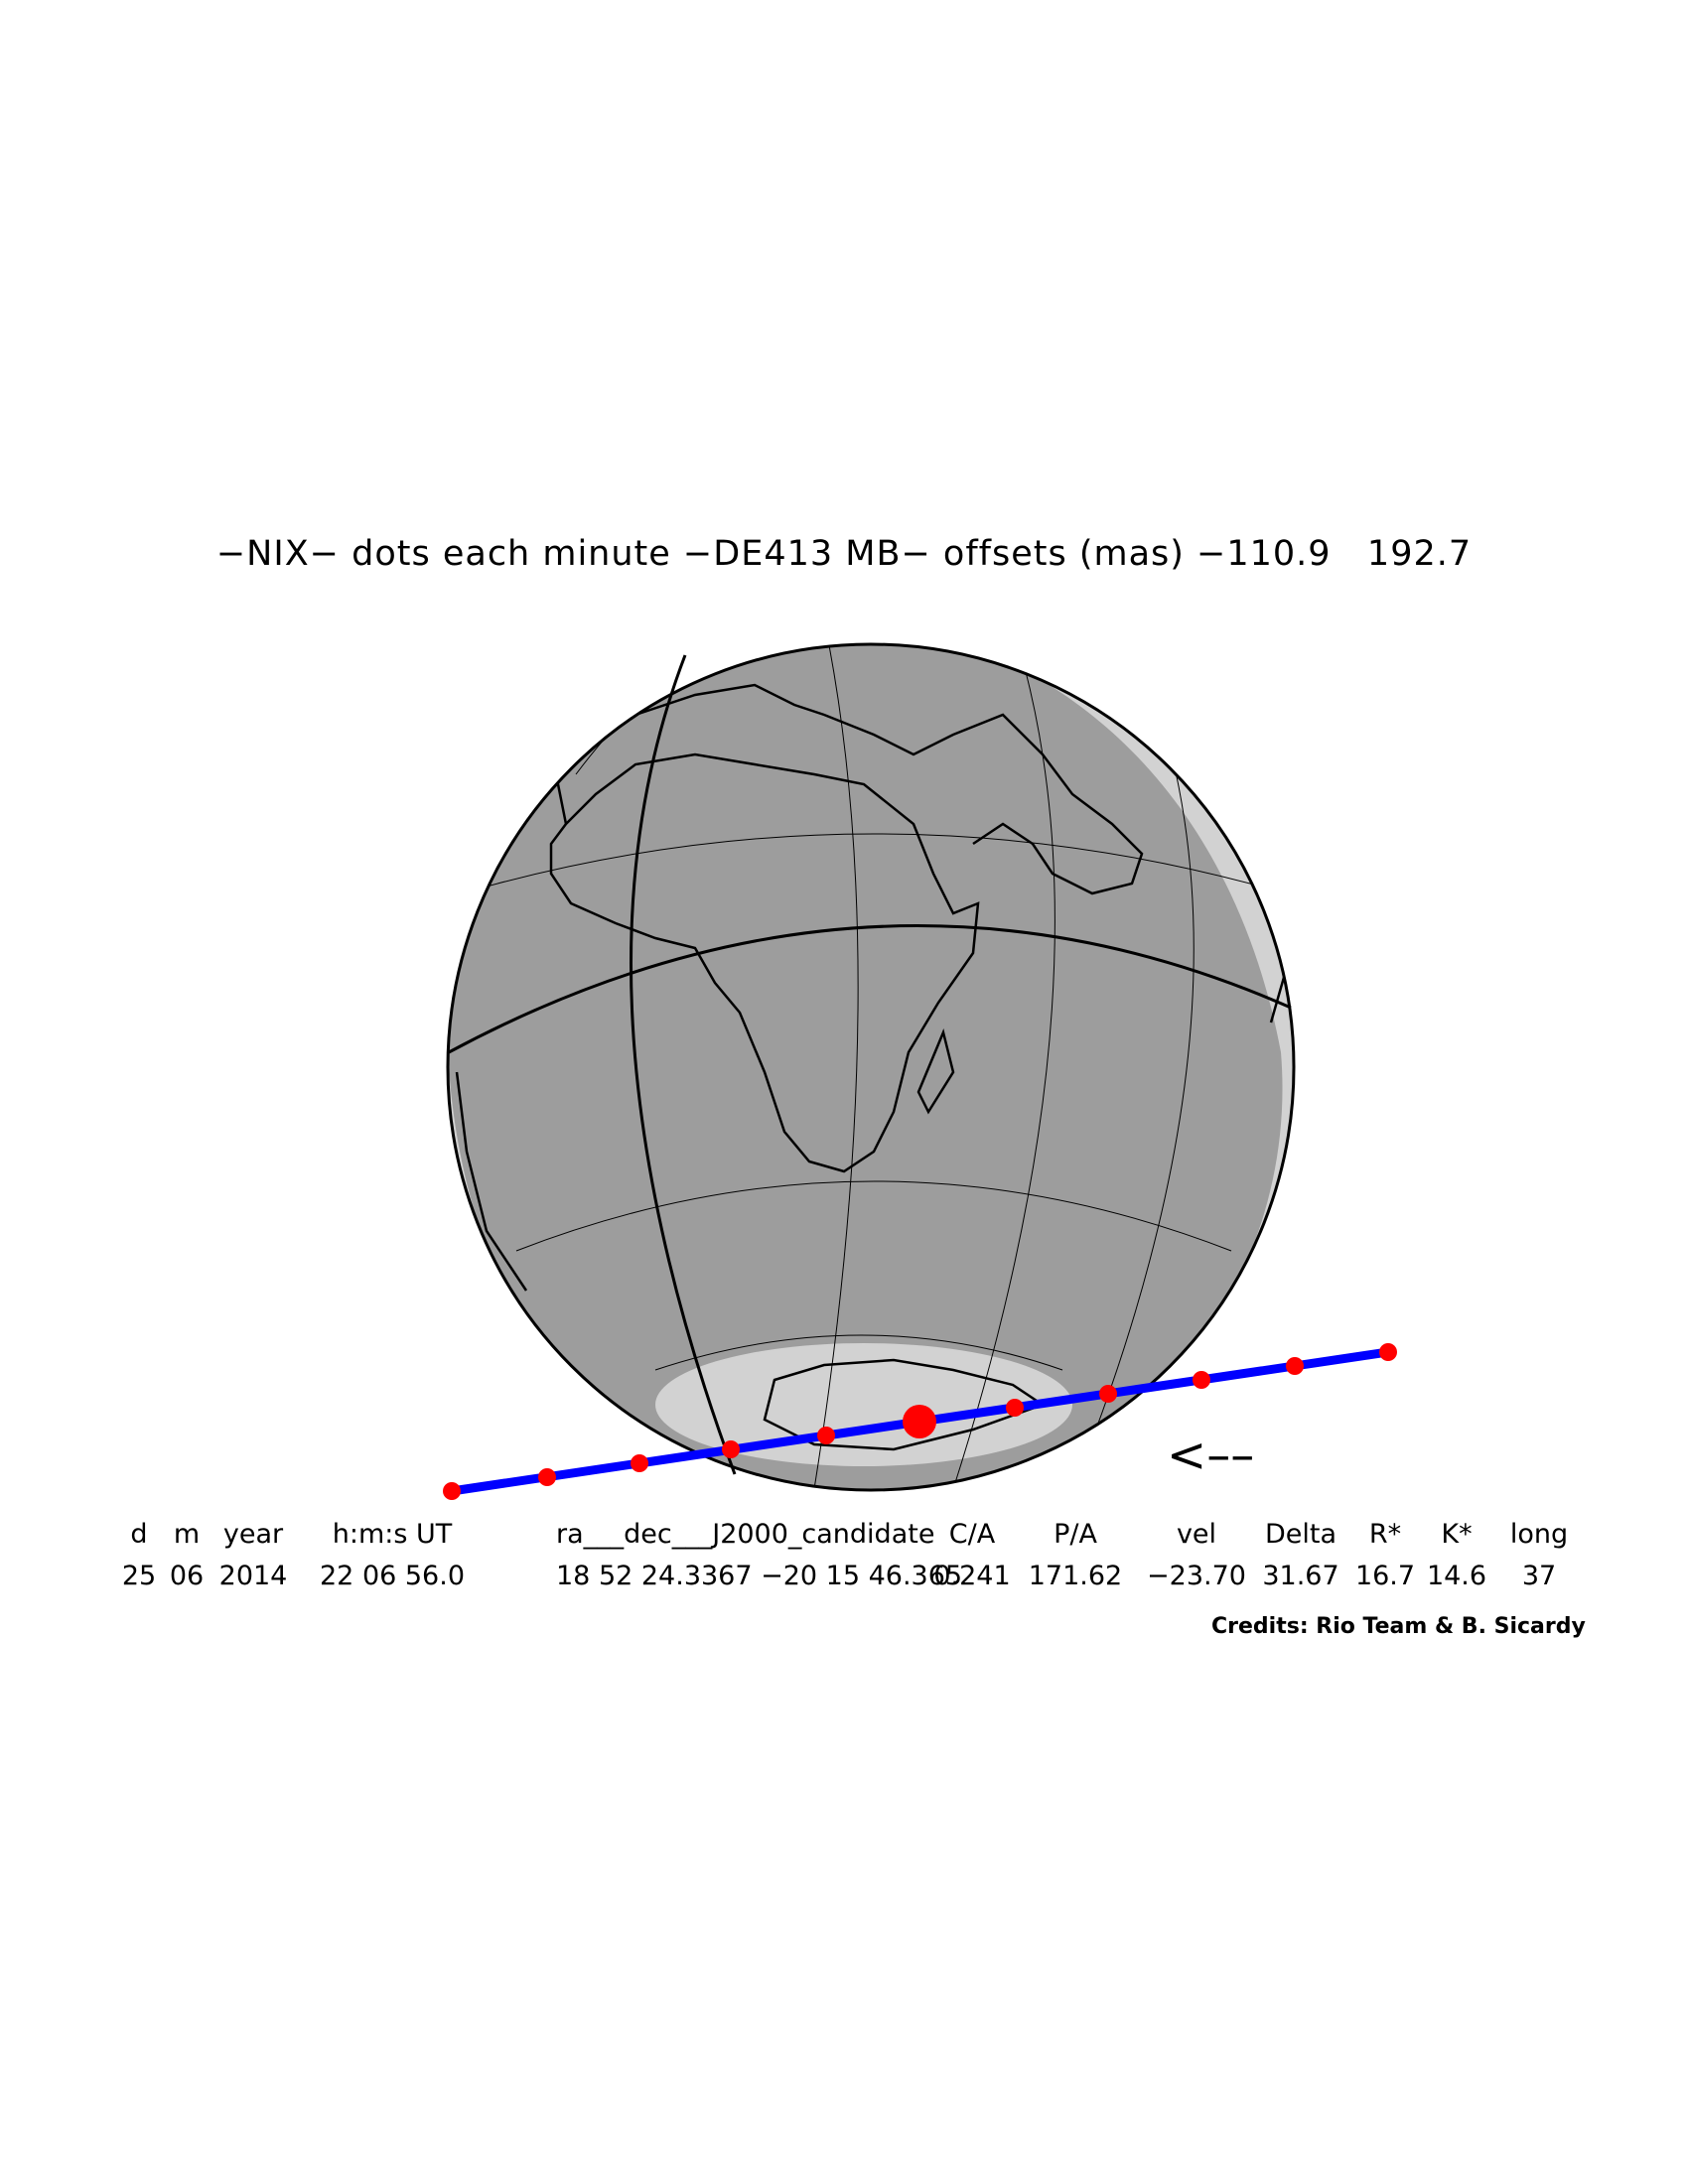 The width and height of the screenshot is (1688, 2184). What do you see at coordinates (1075, 1534) in the screenshot?
I see `table-header: P/A` at bounding box center [1075, 1534].